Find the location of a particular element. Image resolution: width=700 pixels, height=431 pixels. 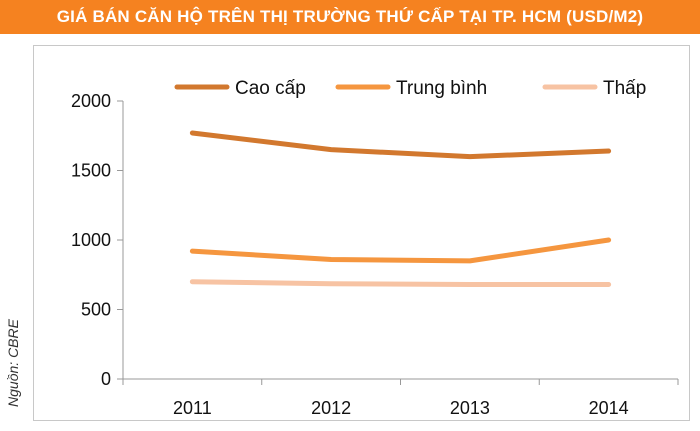

x-tick-label: 2013 is located at coordinates (470, 408).